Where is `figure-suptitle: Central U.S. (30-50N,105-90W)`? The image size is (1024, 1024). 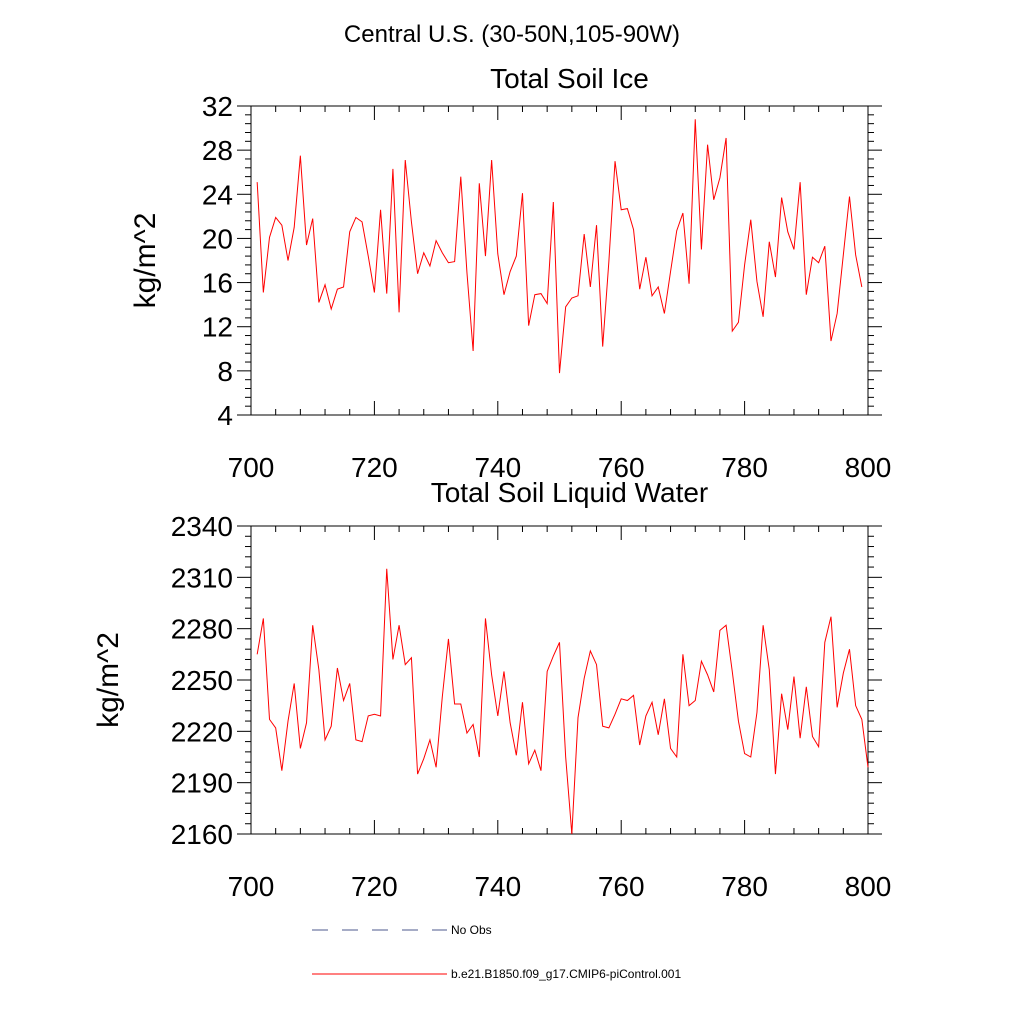 figure-suptitle: Central U.S. (30-50N,105-90W) is located at coordinates (512, 34).